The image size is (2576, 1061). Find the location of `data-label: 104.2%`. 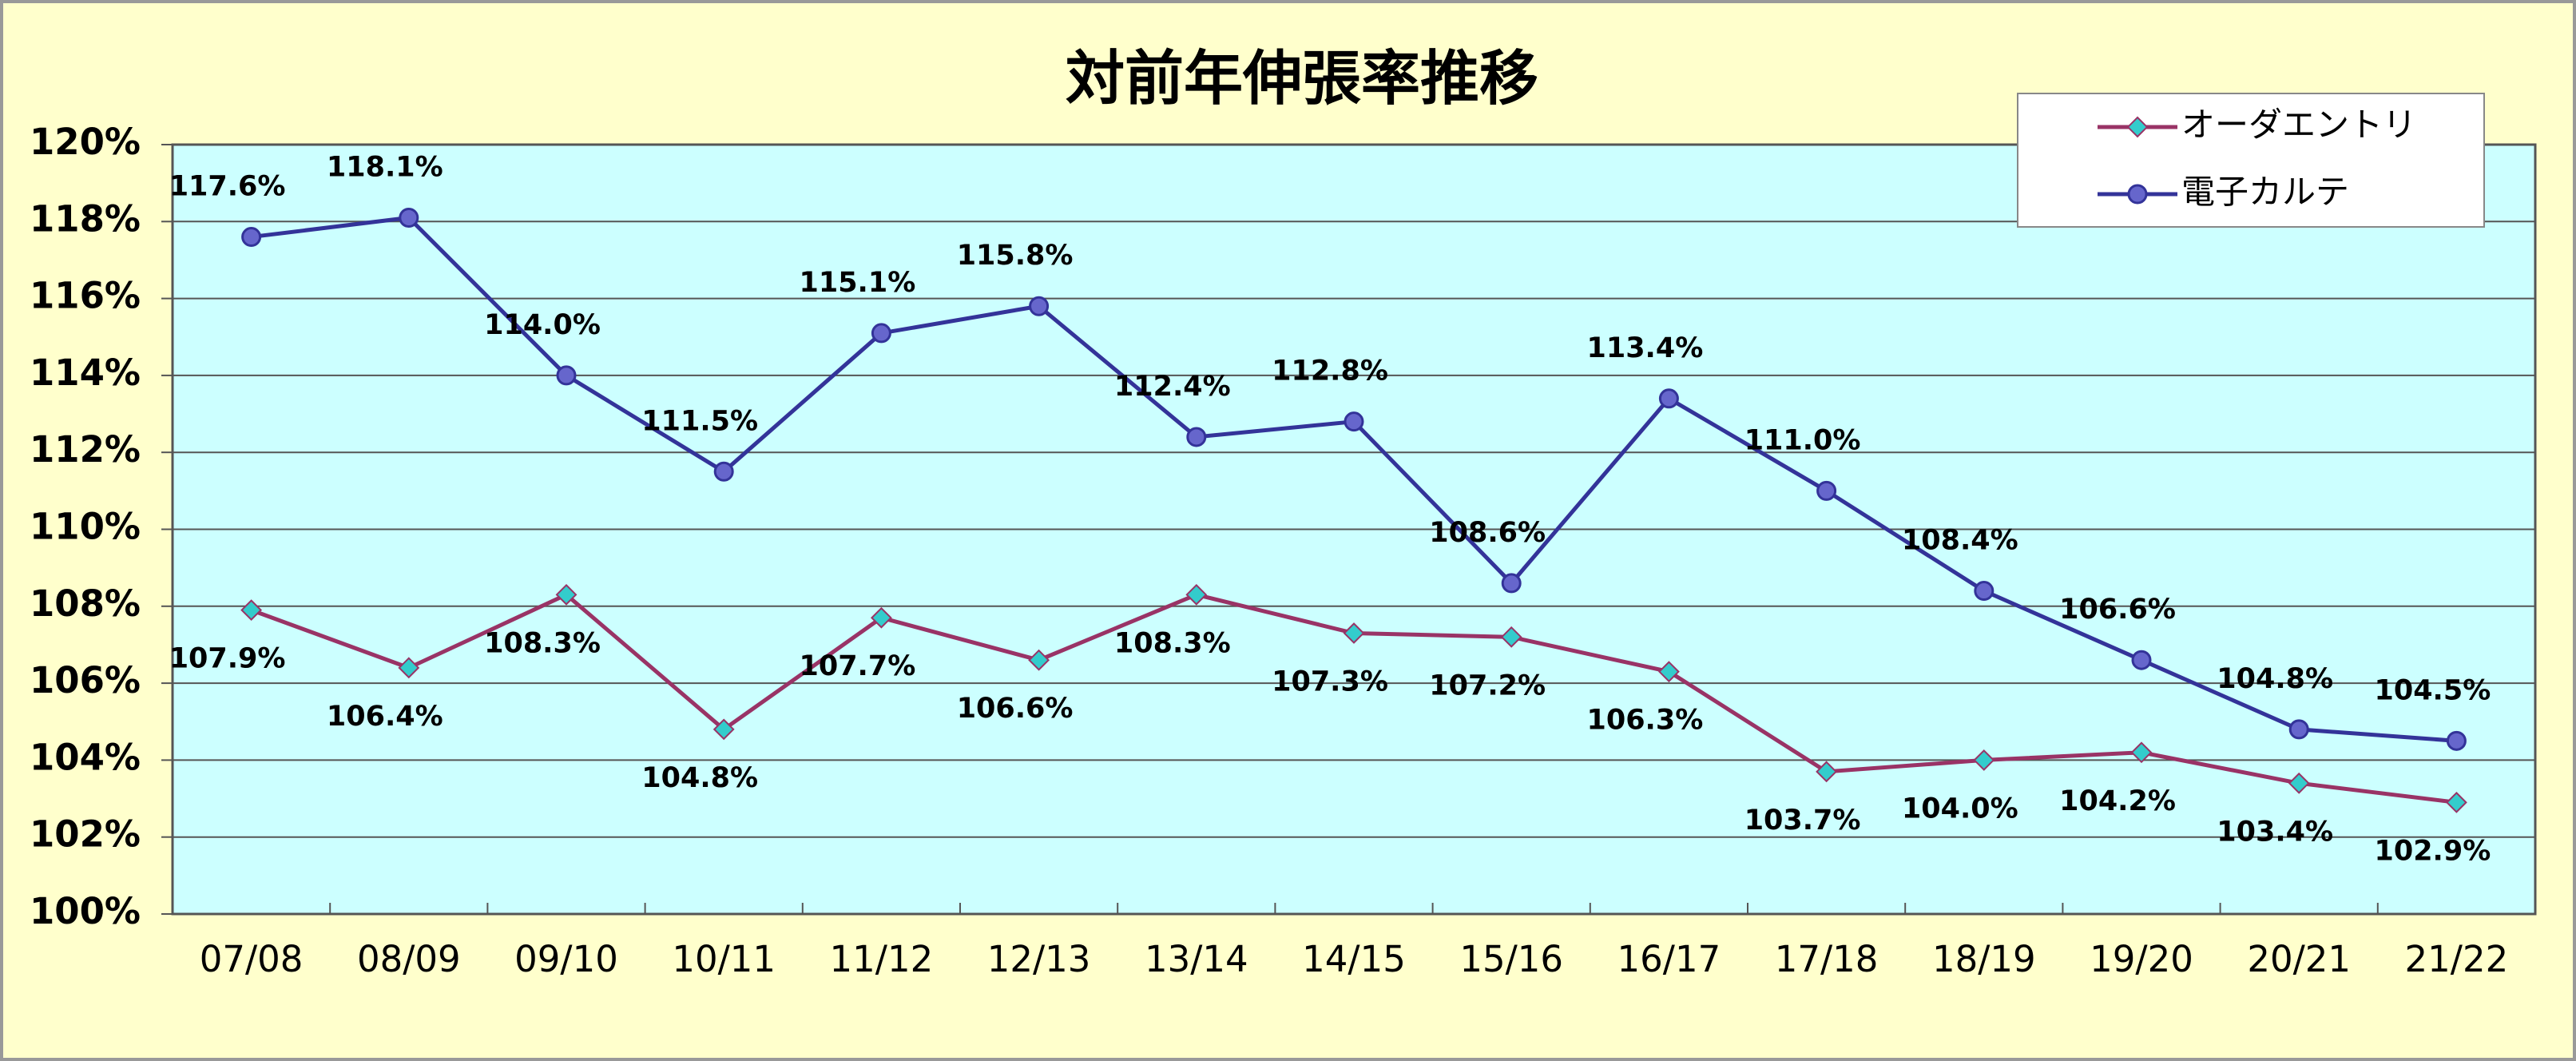

data-label: 104.2% is located at coordinates (2117, 801).